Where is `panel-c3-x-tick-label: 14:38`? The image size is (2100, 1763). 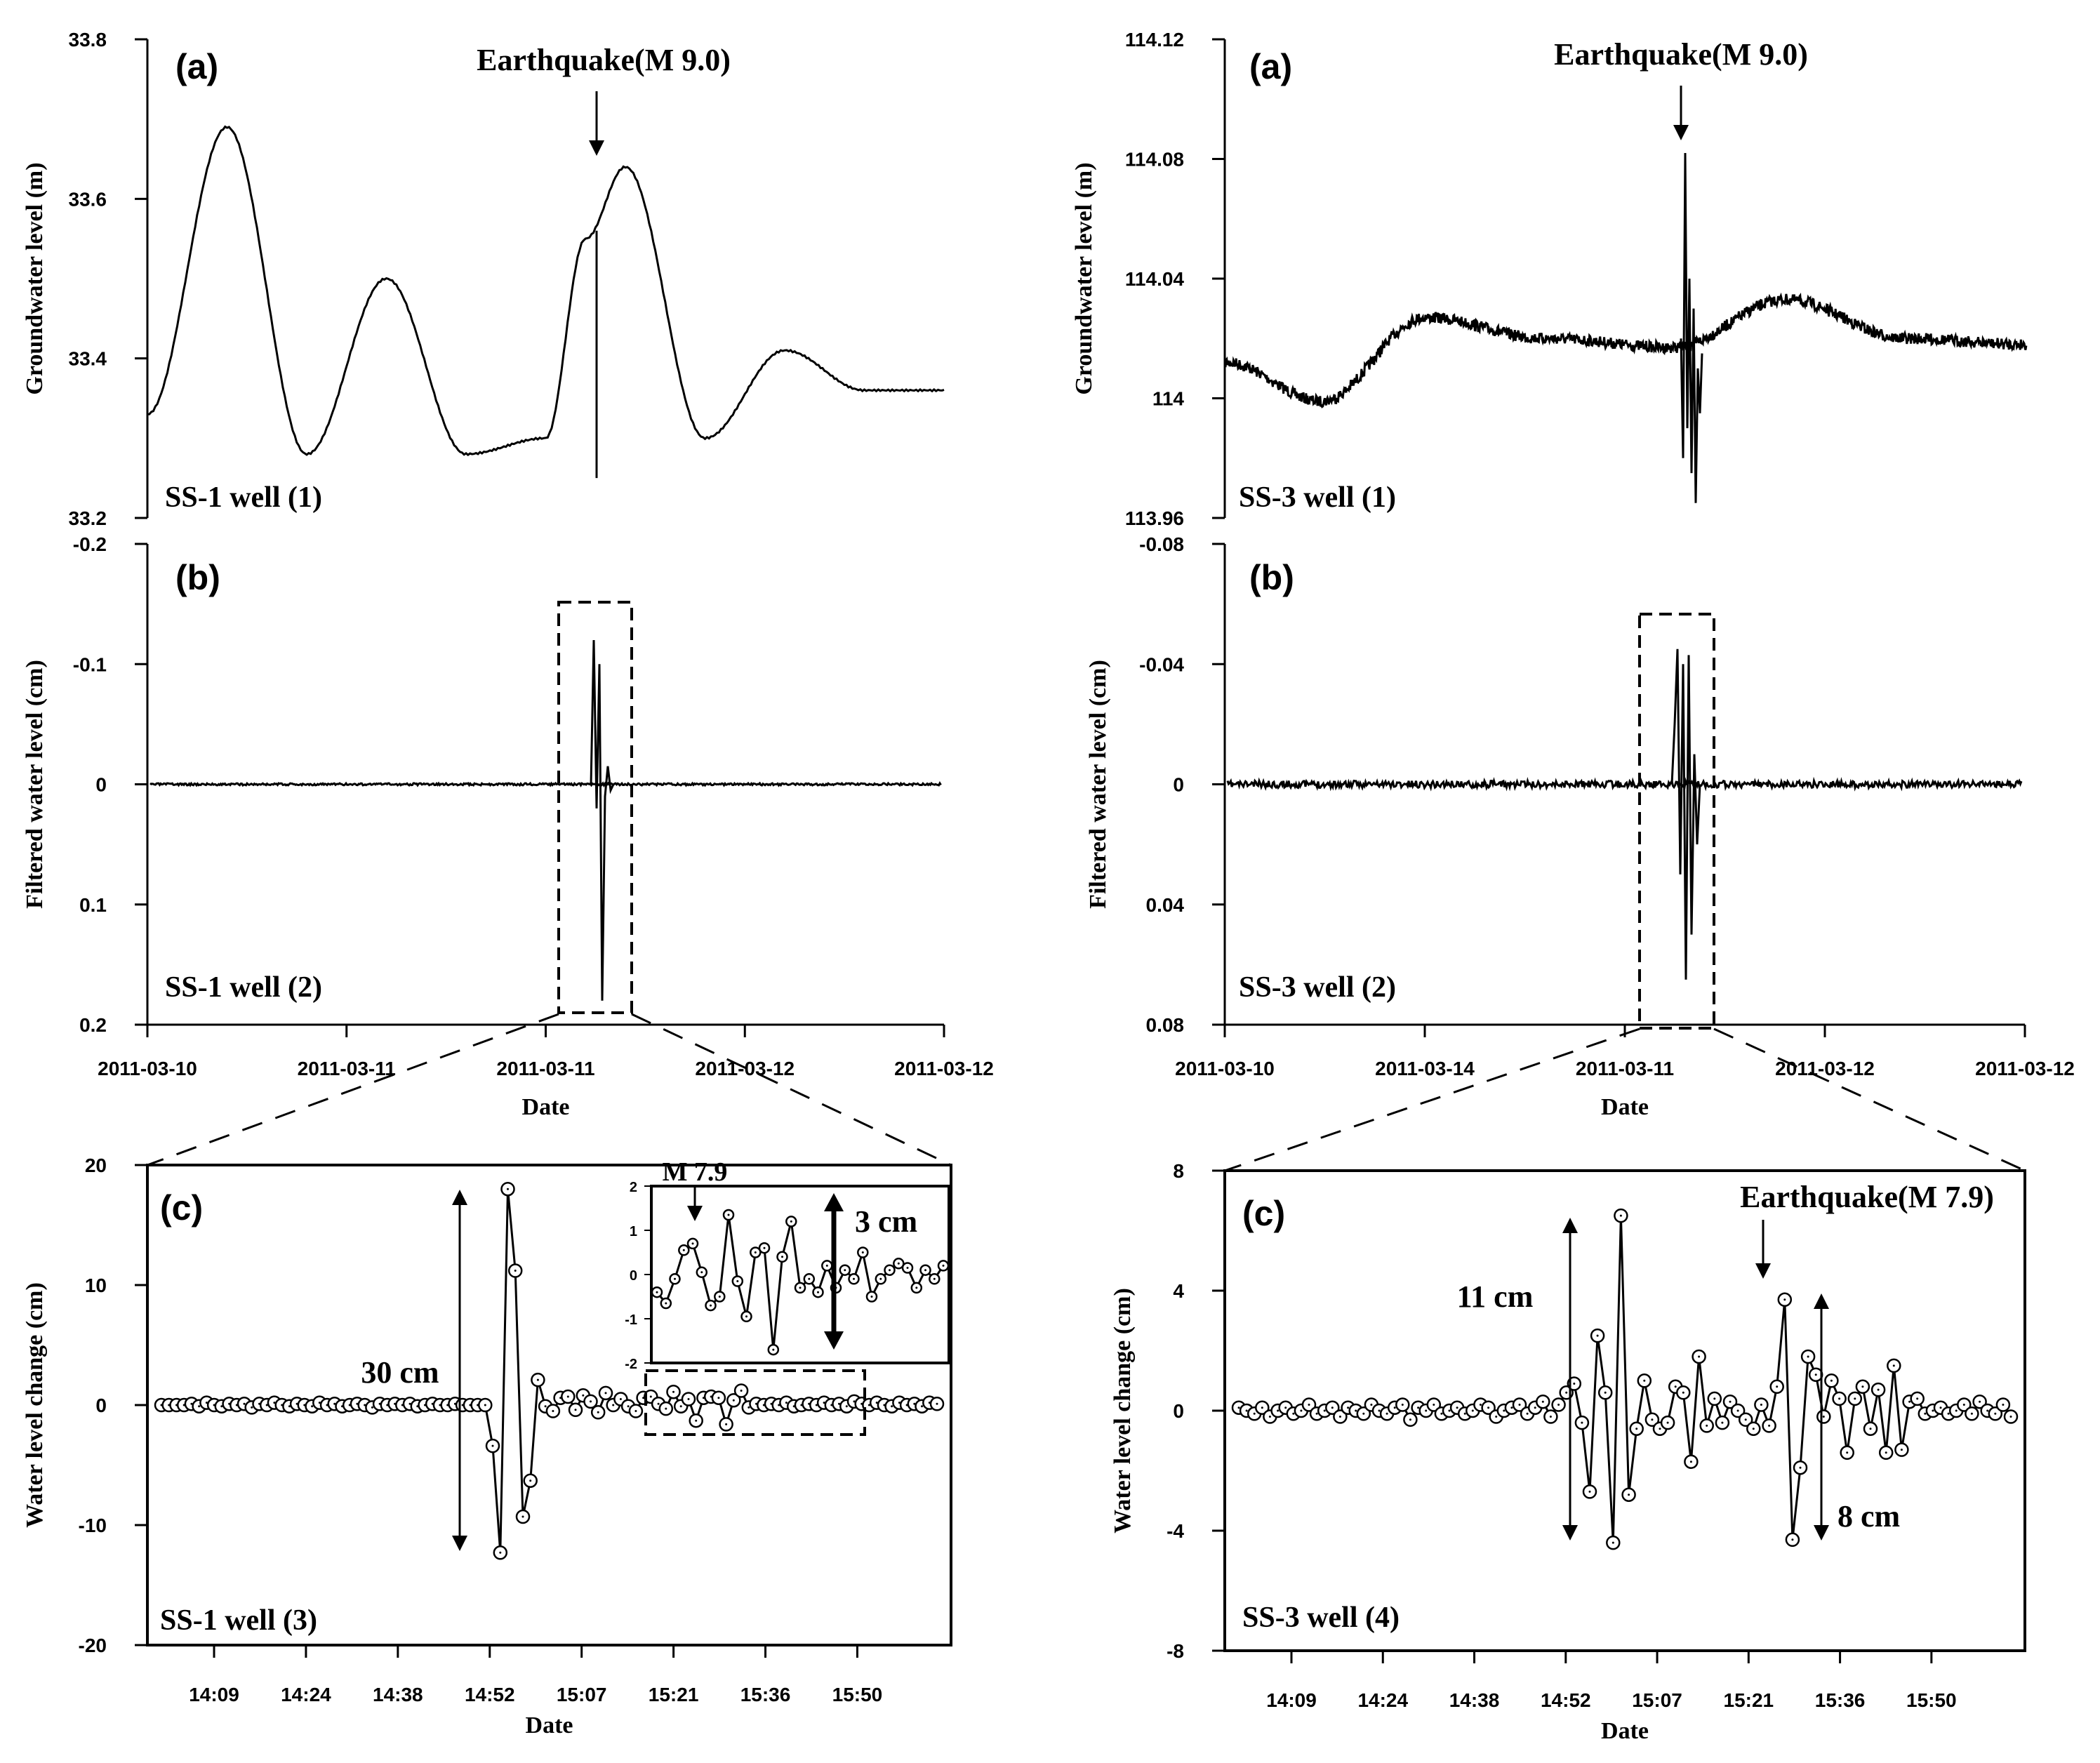
panel-c3-x-tick-label: 14:38 is located at coordinates (1474, 1700).